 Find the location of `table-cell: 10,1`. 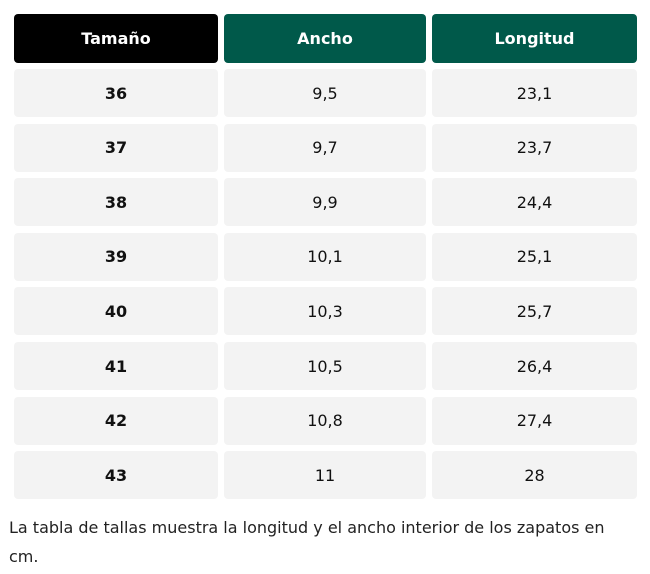

table-cell: 10,1 is located at coordinates (325, 256).